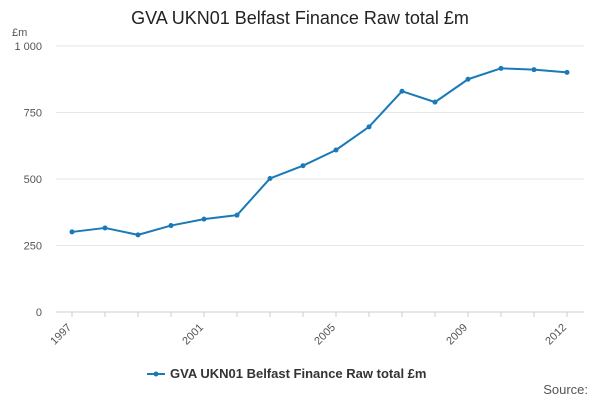  What do you see at coordinates (28, 47) in the screenshot?
I see `y-tick-label: 1 000` at bounding box center [28, 47].